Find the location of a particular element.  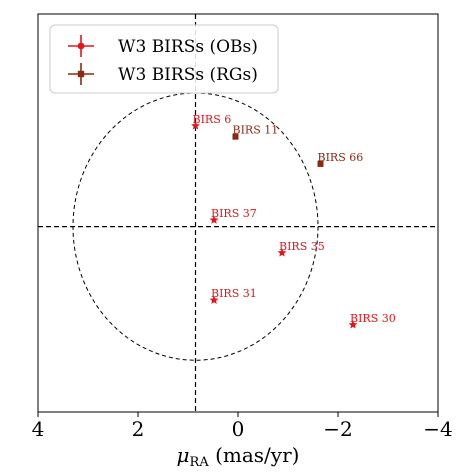

point-label: BIRS 6 is located at coordinates (212, 119).